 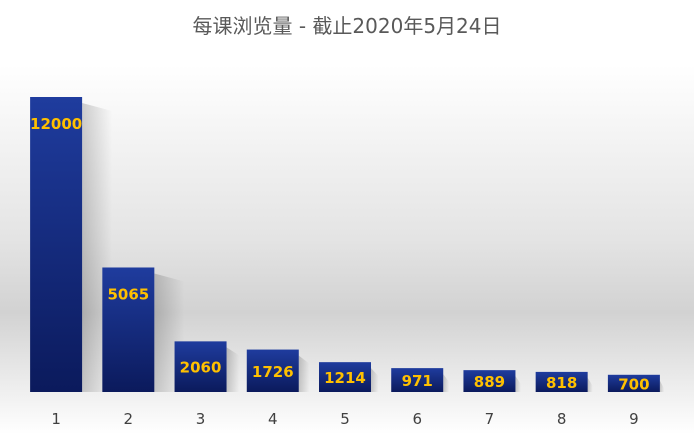 I want to click on x-tick-3: 3, so click(x=201, y=419).